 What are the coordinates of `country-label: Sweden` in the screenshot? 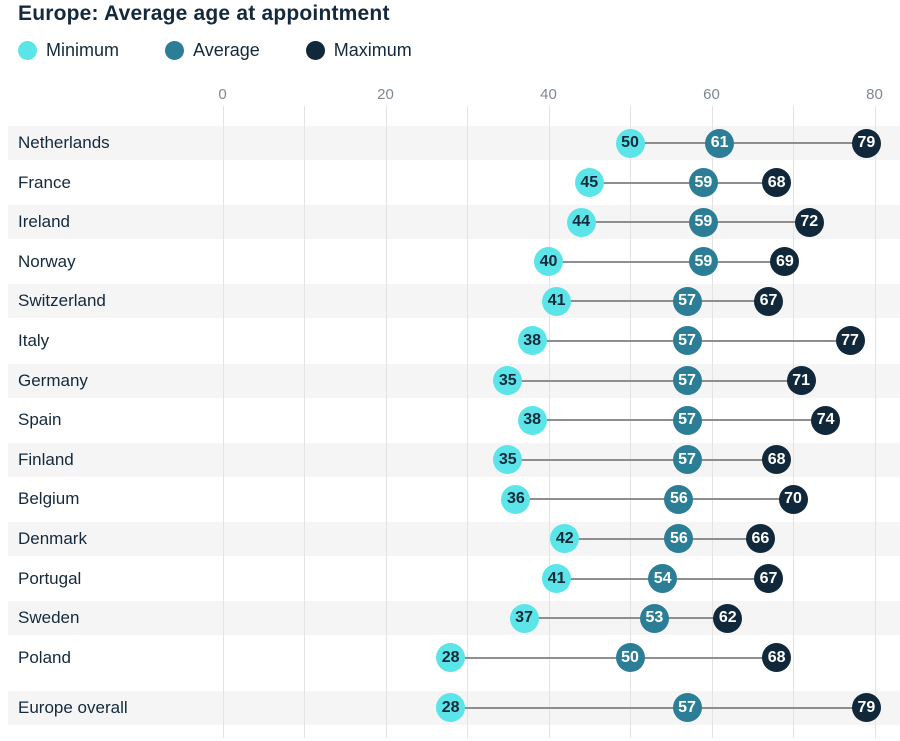 It's located at (49, 618).